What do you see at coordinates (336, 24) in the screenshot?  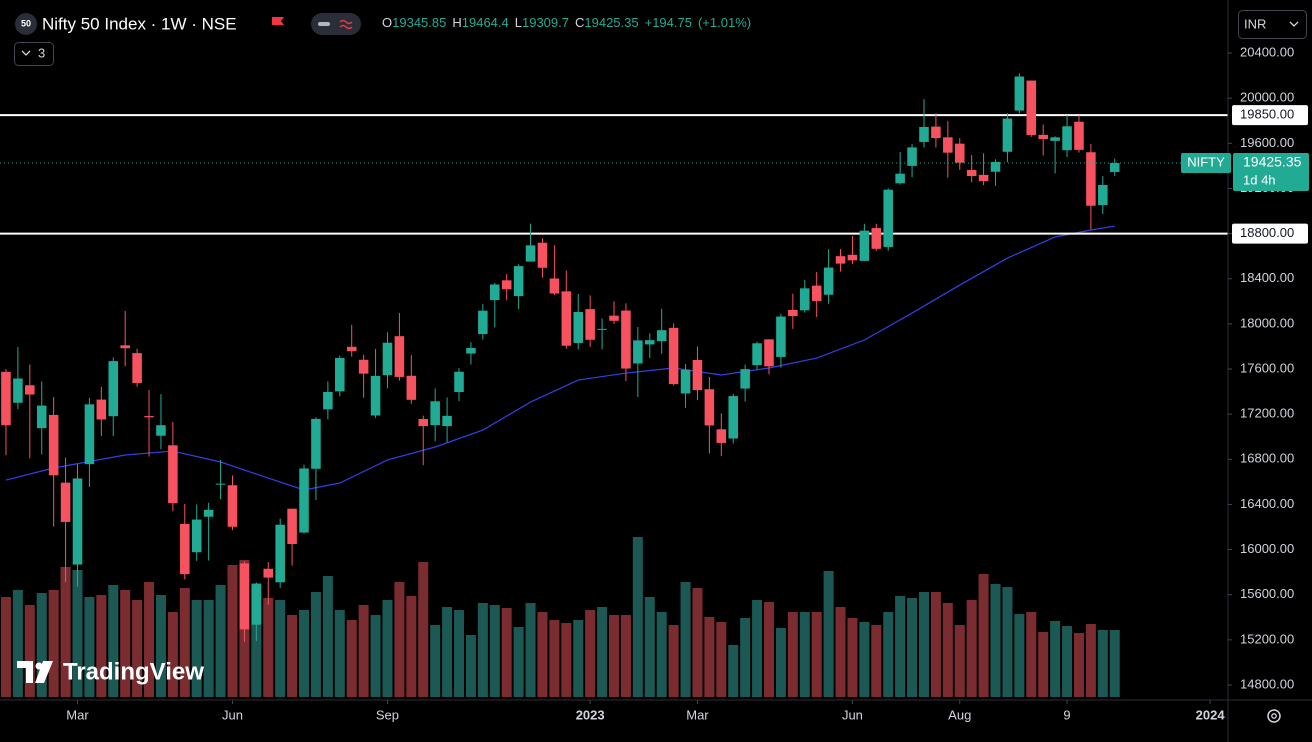 I see `indicator-toggle` at bounding box center [336, 24].